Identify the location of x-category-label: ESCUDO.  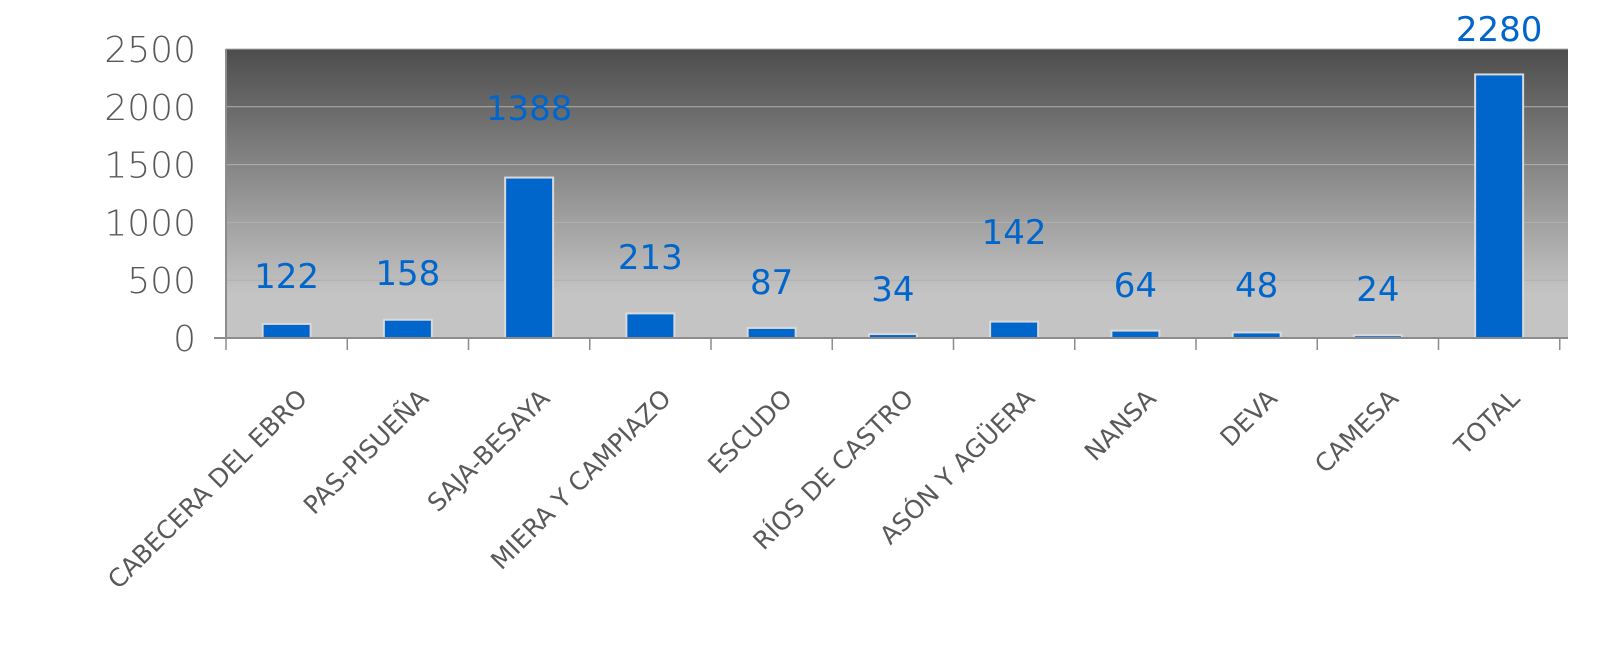
(750, 432).